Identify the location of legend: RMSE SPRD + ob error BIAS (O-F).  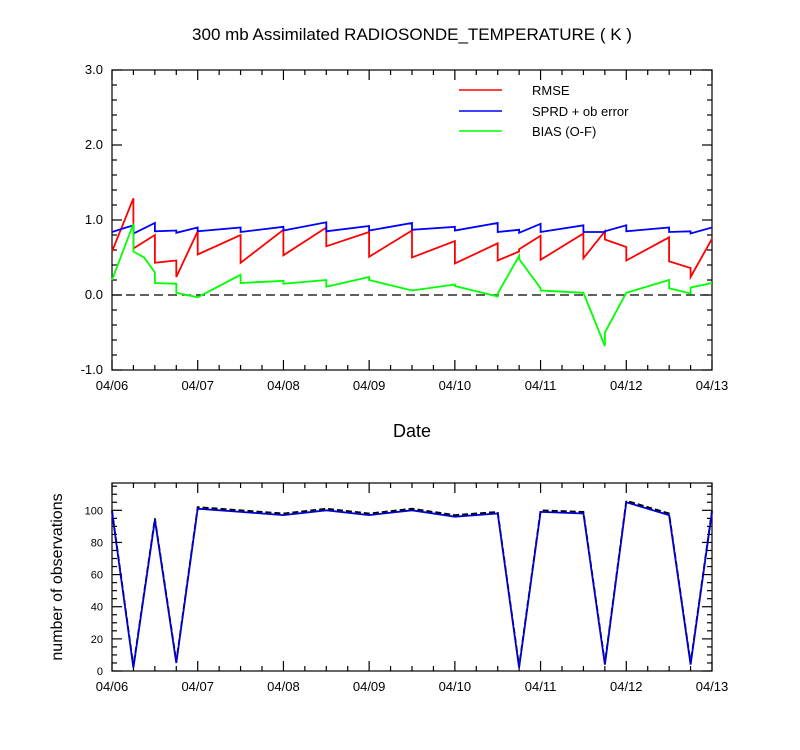
(544, 111).